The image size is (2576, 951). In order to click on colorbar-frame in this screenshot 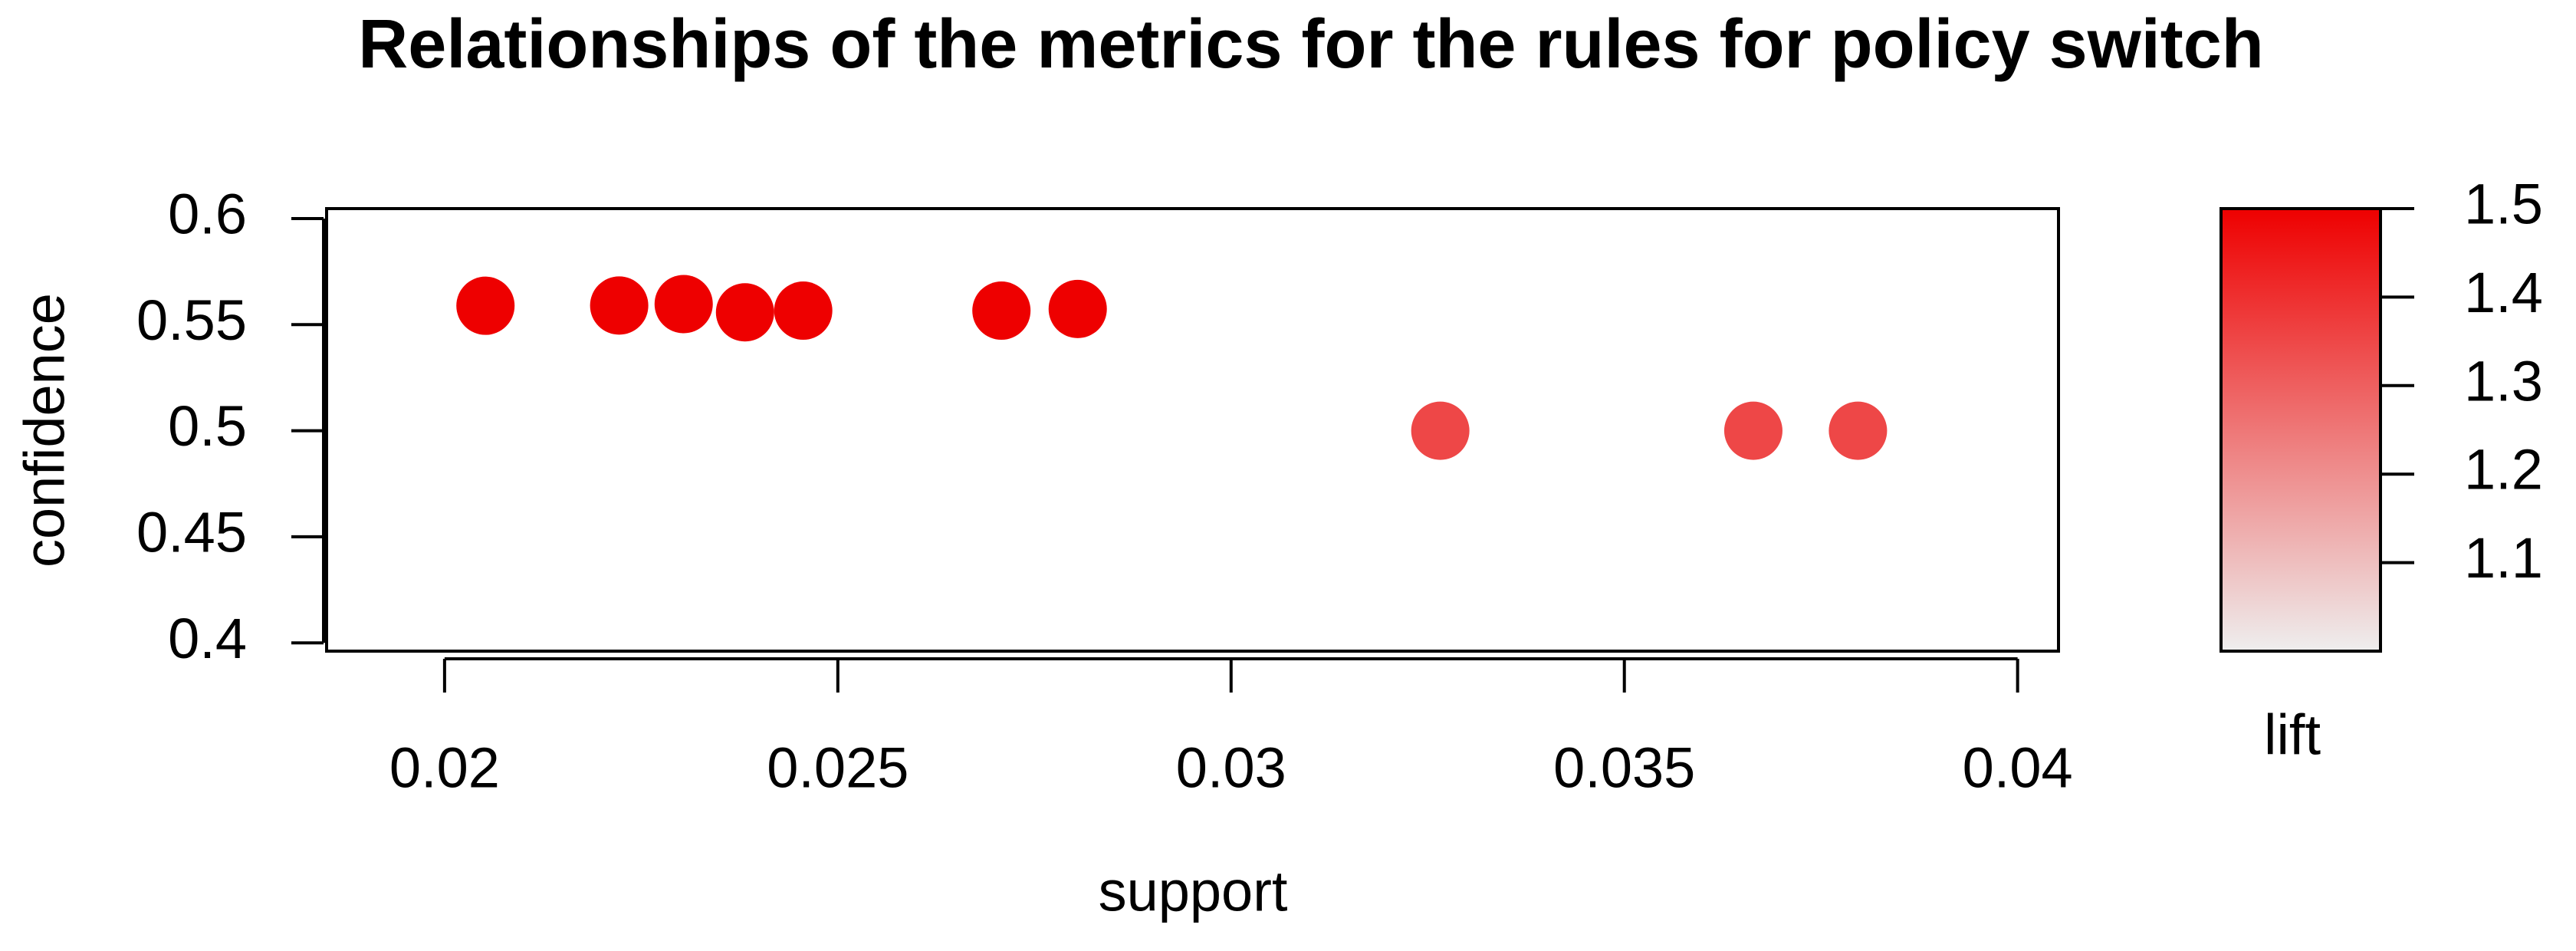, I will do `click(2301, 430)`.